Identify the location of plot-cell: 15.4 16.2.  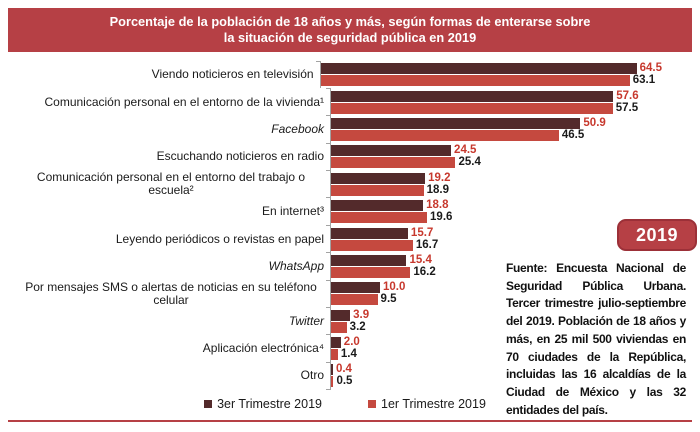
(494, 266).